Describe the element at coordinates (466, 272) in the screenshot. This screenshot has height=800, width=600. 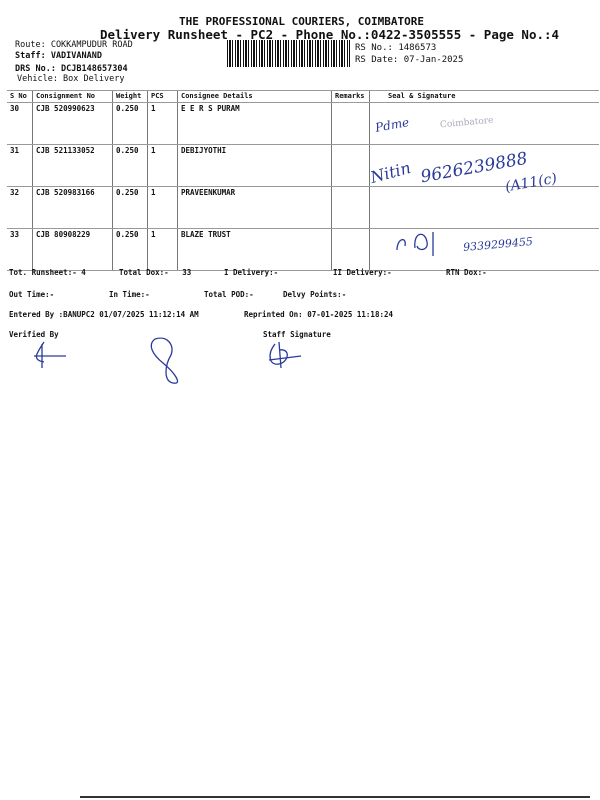
I see `rtn-dox: RTN Dox:-` at that location.